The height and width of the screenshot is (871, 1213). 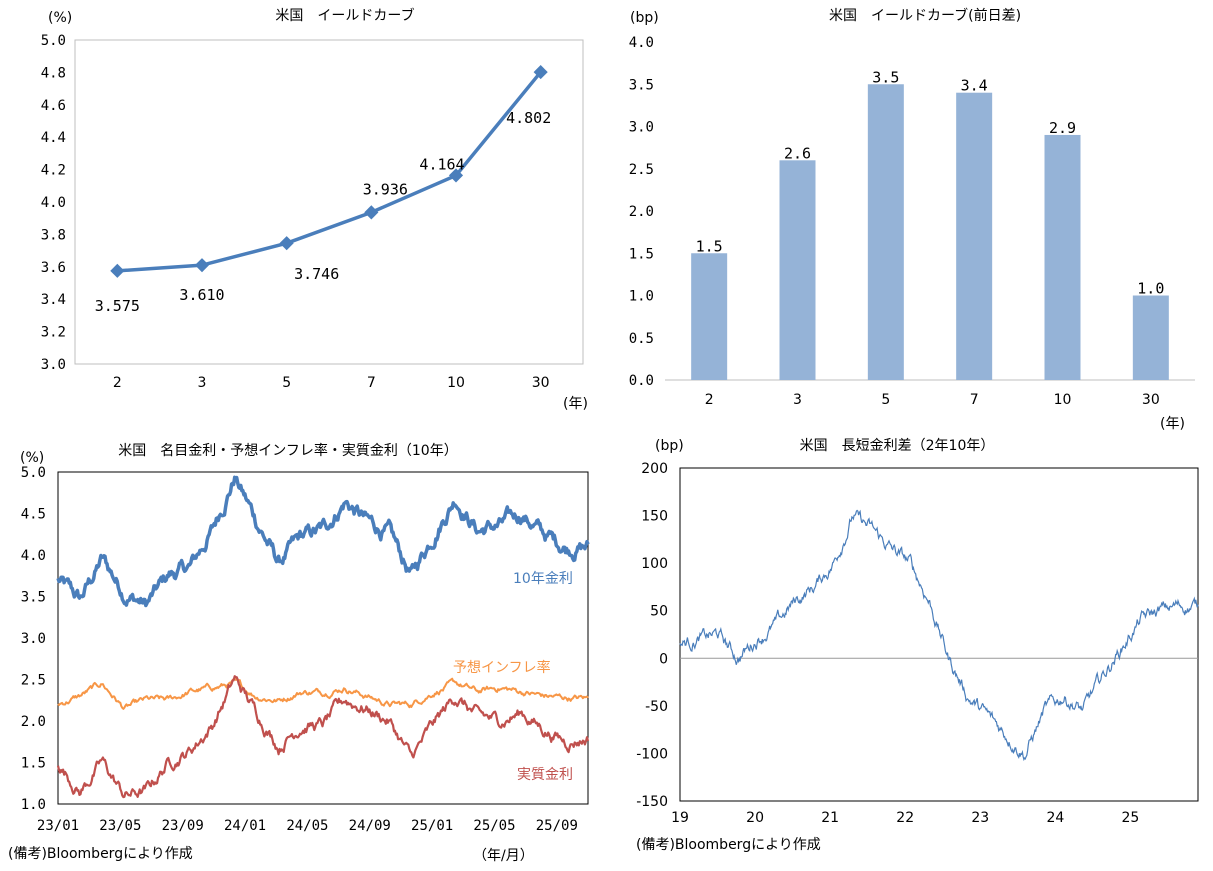 What do you see at coordinates (33, 805) in the screenshot?
I see `rates-y-tick: 1.0` at bounding box center [33, 805].